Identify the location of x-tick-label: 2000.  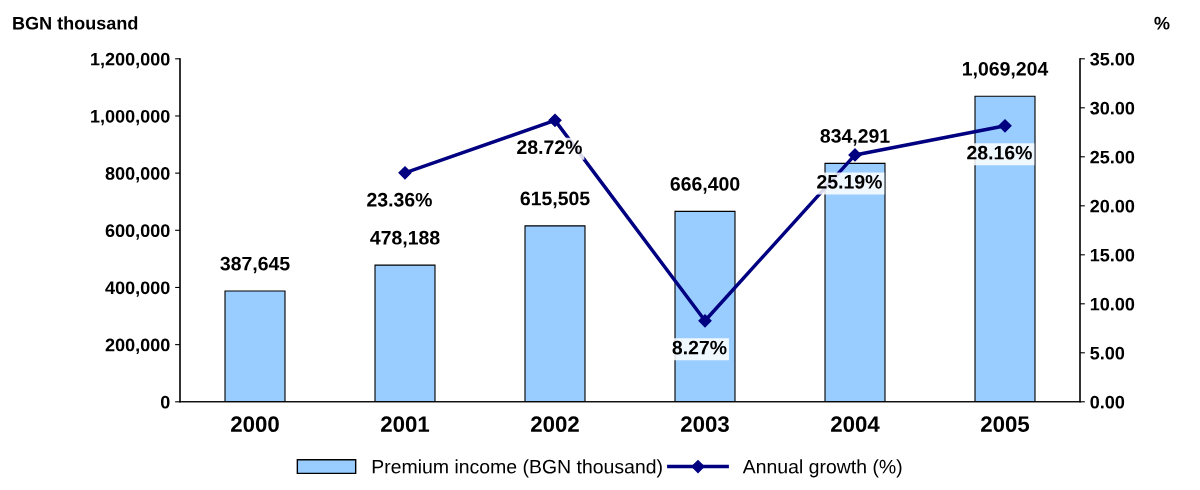
(255, 424).